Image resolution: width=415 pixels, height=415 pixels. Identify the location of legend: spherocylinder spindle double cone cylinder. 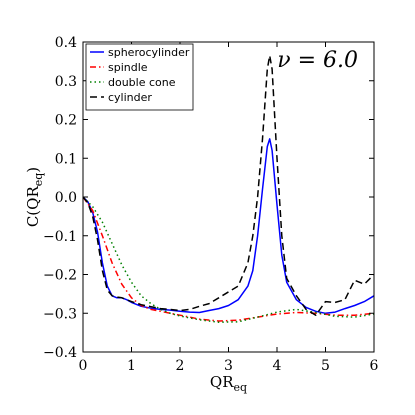
(139, 77).